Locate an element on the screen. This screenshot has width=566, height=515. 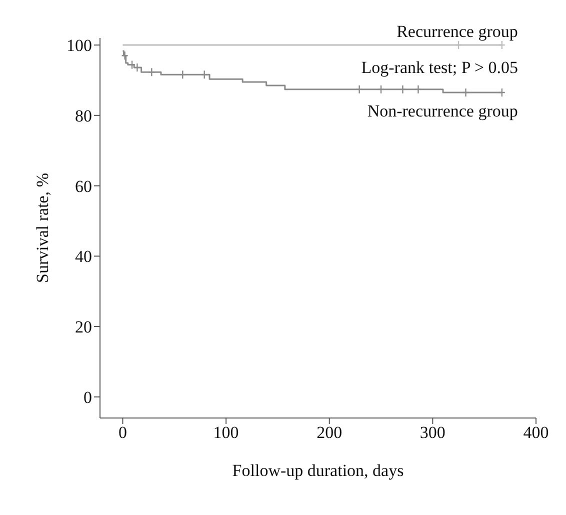
annotation: Log-rank test; P > 0.05 is located at coordinates (439, 68).